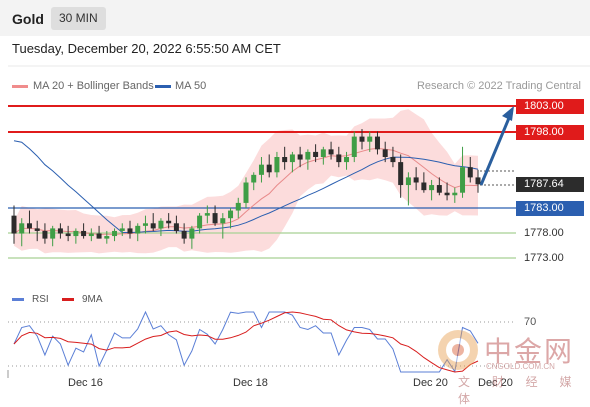 The width and height of the screenshot is (590, 407). I want to click on x-tick-dec16: Dec 16, so click(85, 383).